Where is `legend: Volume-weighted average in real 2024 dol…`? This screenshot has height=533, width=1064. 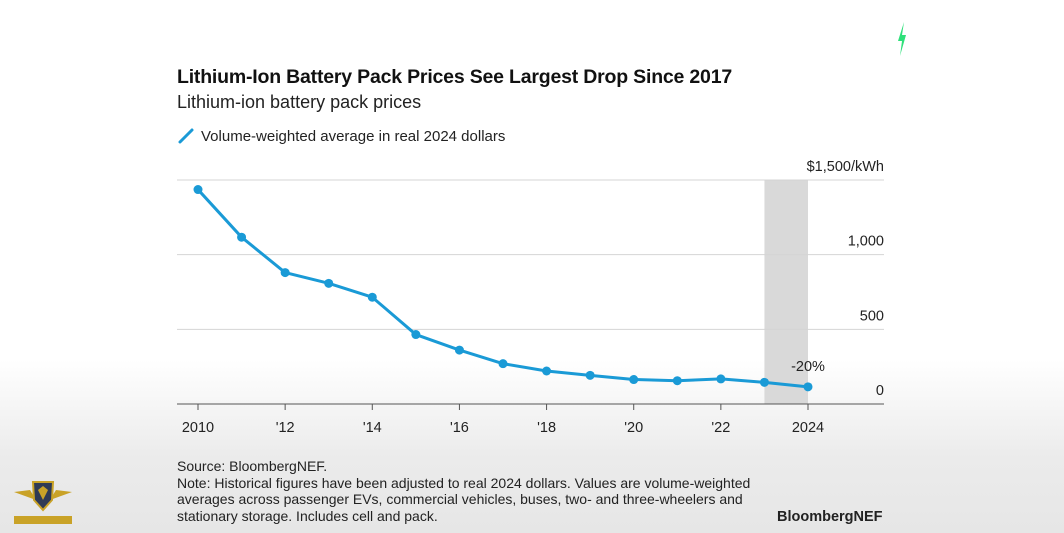
legend: Volume-weighted average in real 2024 dol… is located at coordinates (341, 136).